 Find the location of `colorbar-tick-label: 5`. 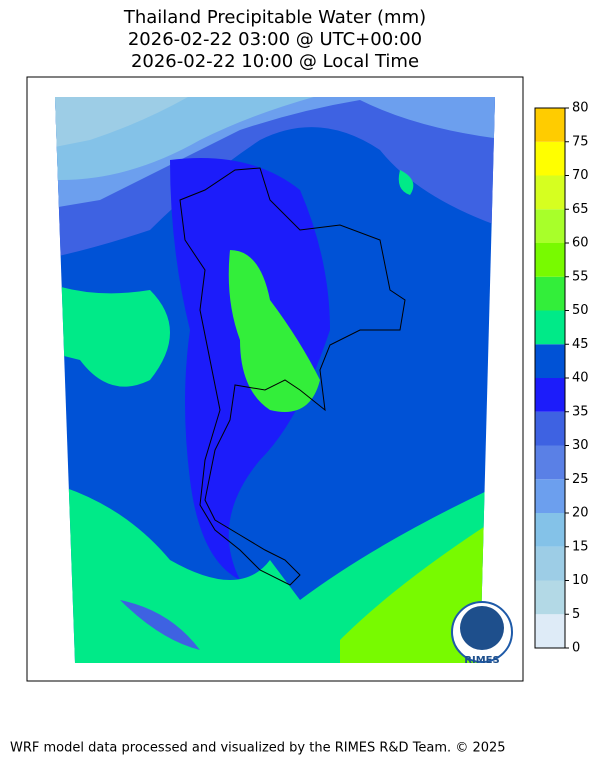

colorbar-tick-label: 5 is located at coordinates (576, 614).